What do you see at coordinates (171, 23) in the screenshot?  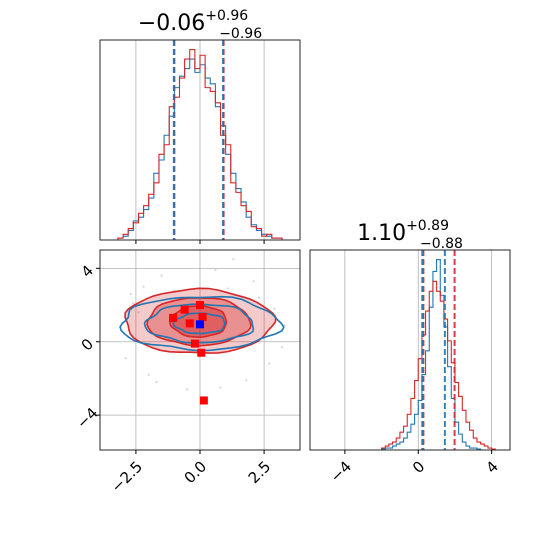 I see `histogram-1-title-main: −0.06` at bounding box center [171, 23].